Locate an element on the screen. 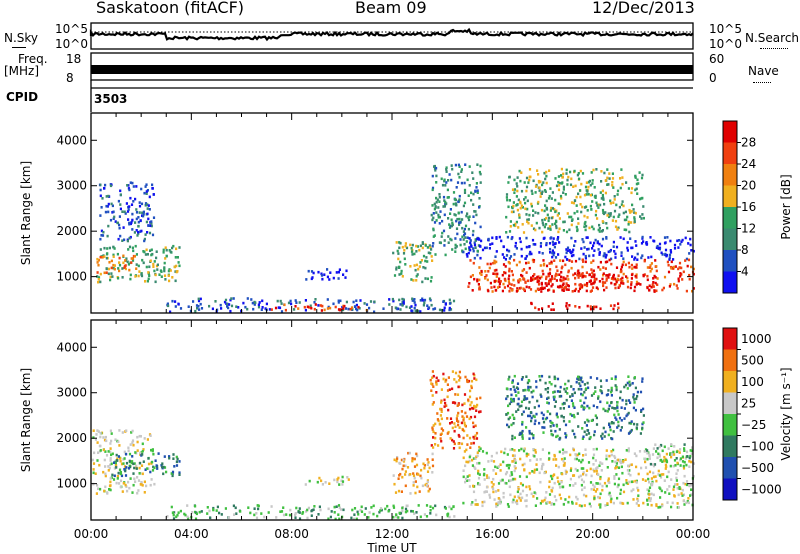  x-tick-label: 04:00 is located at coordinates (191, 534).